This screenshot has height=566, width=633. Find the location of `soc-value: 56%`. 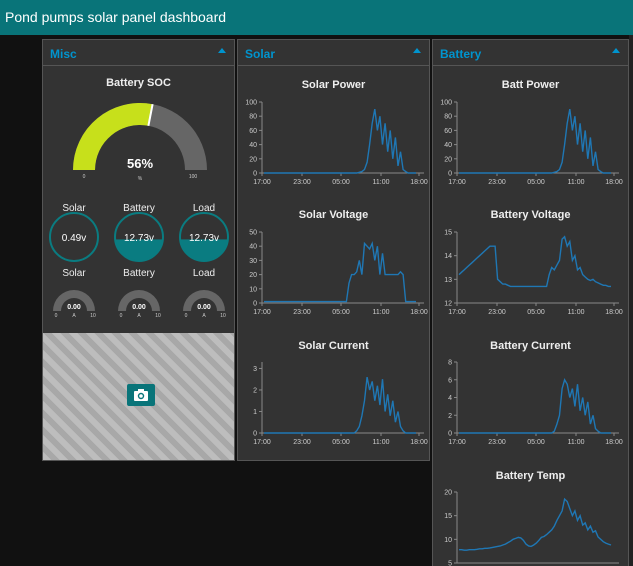

soc-value: 56% is located at coordinates (140, 163).